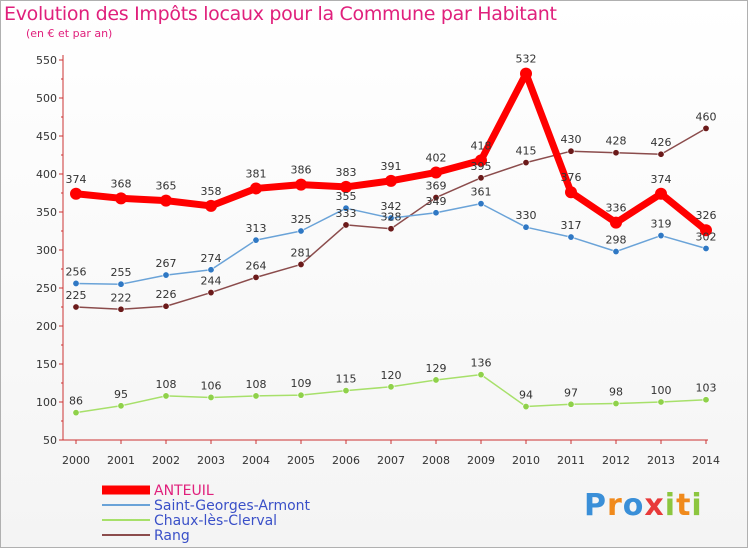 This screenshot has width=750, height=550. What do you see at coordinates (654, 505) in the screenshot?
I see `logo-letter: x` at bounding box center [654, 505].